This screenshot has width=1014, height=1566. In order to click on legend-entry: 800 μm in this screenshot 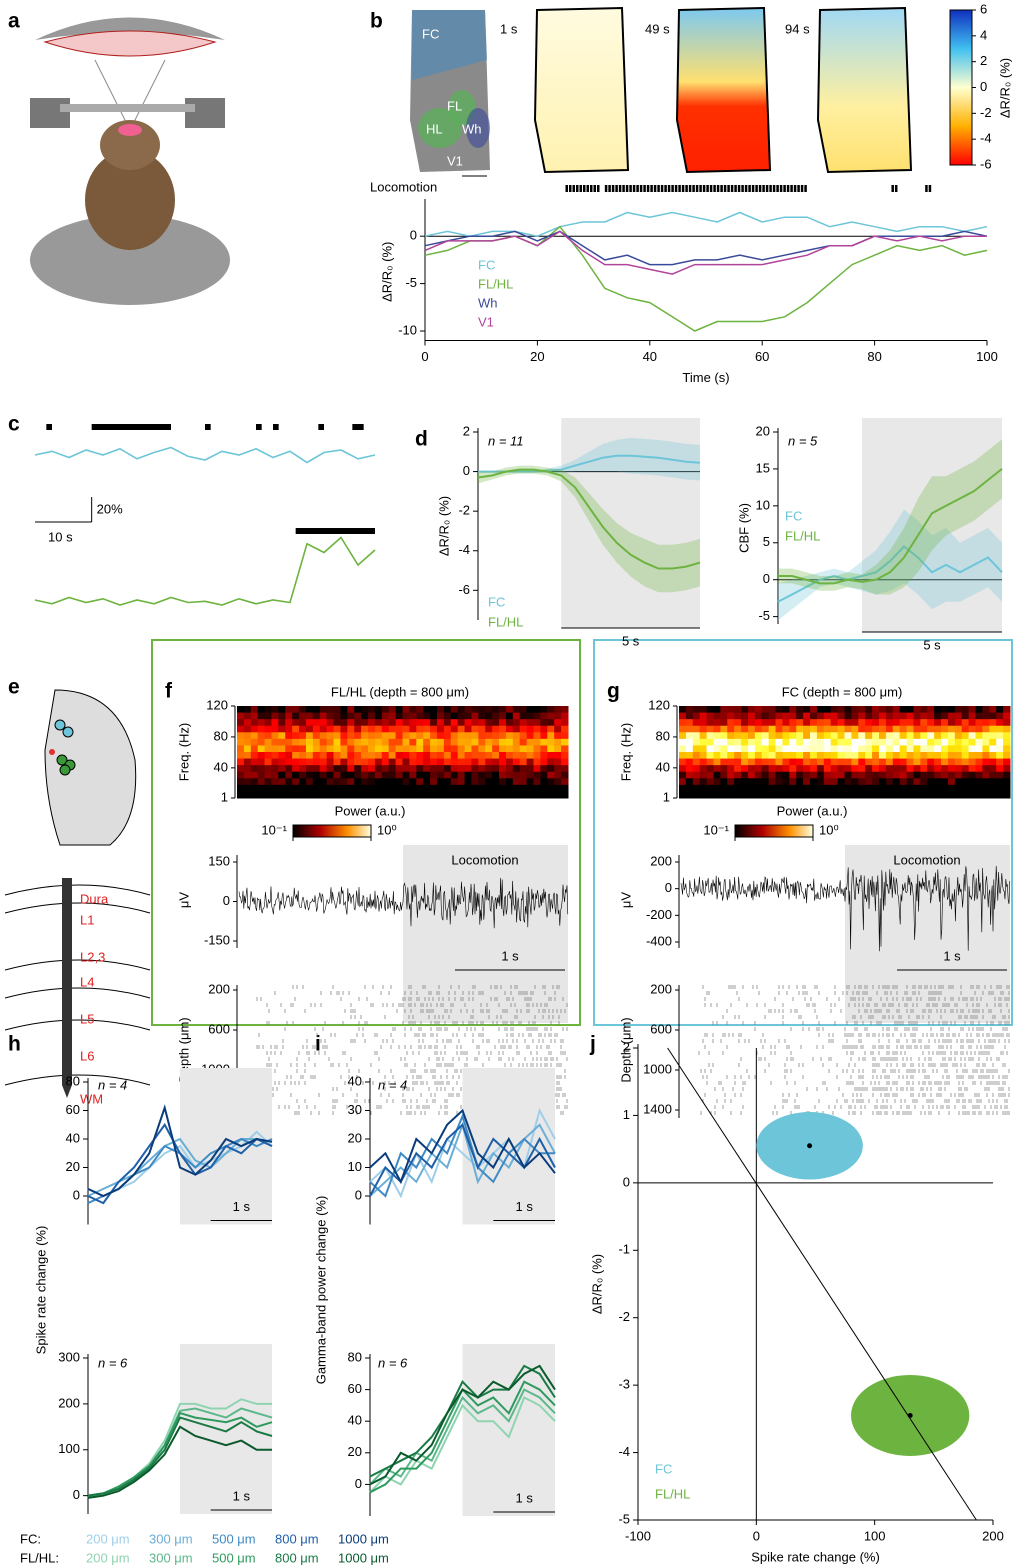, I will do `click(297, 1538)`.